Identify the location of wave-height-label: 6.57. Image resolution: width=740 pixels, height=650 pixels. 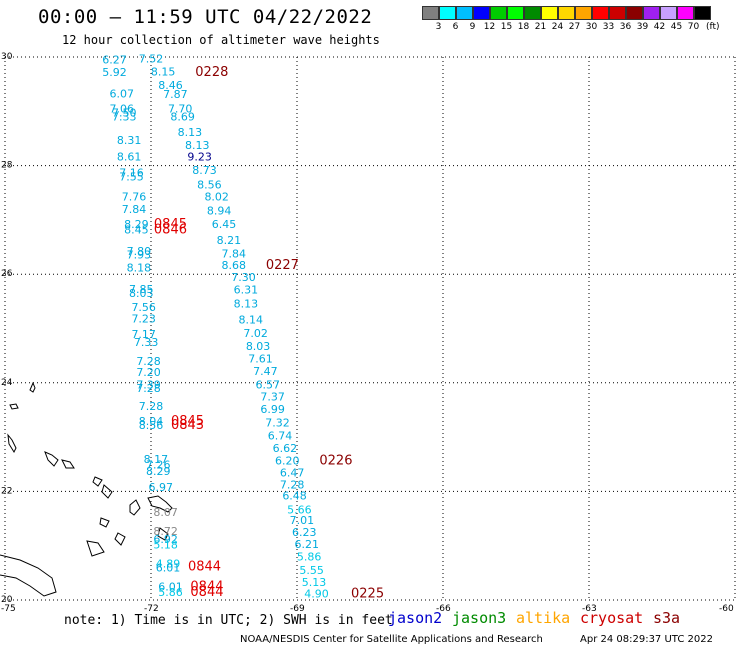
(268, 384).